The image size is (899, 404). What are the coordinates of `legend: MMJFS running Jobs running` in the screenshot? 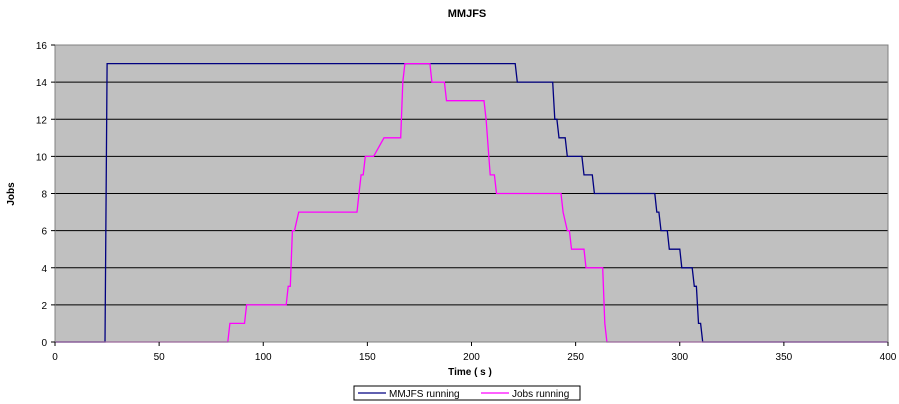 It's located at (467, 393).